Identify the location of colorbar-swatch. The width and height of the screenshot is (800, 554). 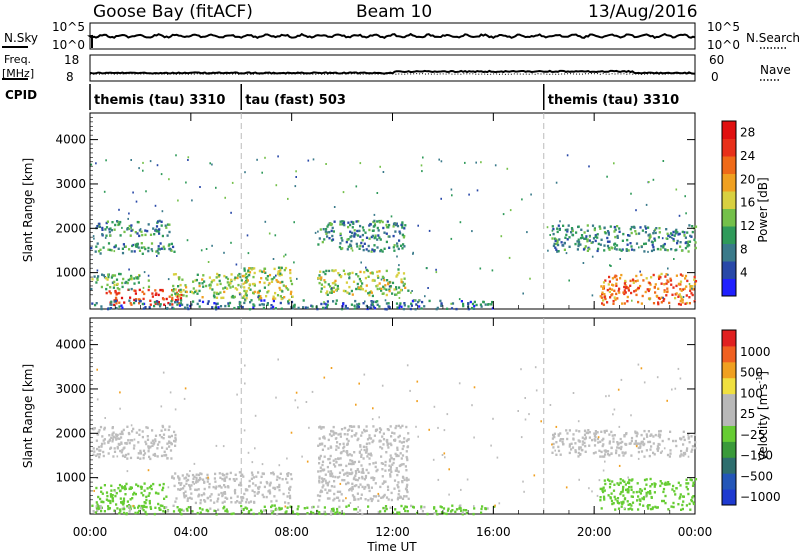
(729, 235).